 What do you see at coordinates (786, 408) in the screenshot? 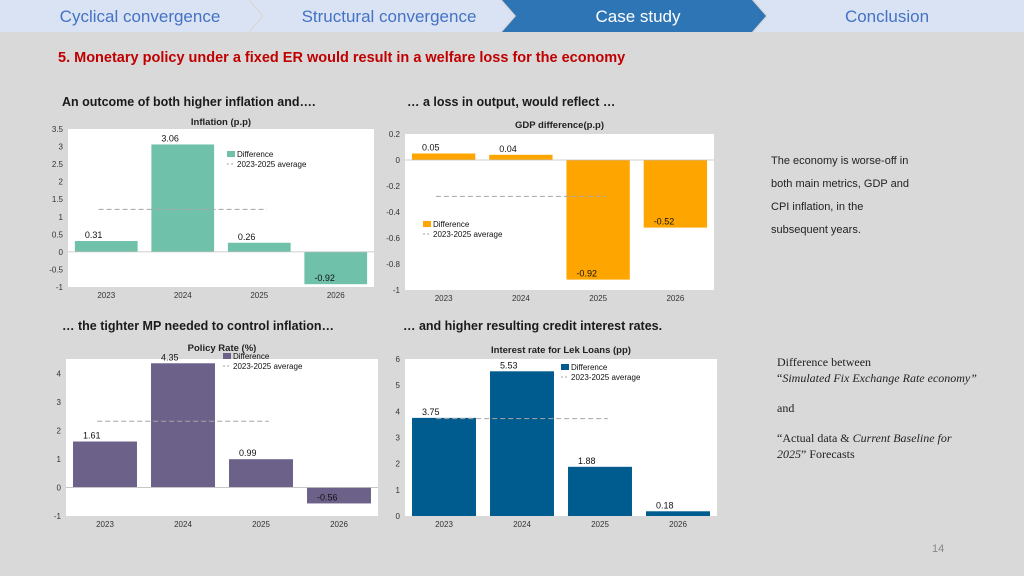
I see `note-line: and` at bounding box center [786, 408].